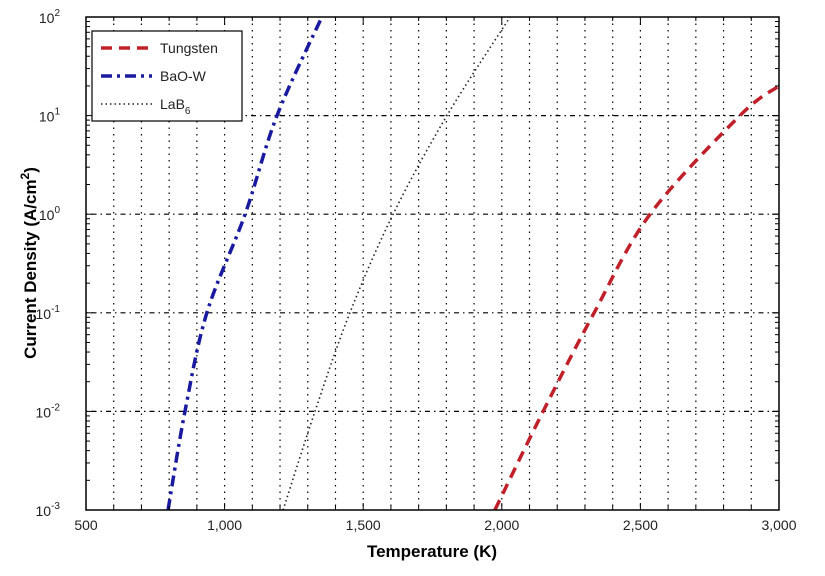 Image resolution: width=825 pixels, height=576 pixels. What do you see at coordinates (778, 525) in the screenshot?
I see `x-tick-label: 3,000` at bounding box center [778, 525].